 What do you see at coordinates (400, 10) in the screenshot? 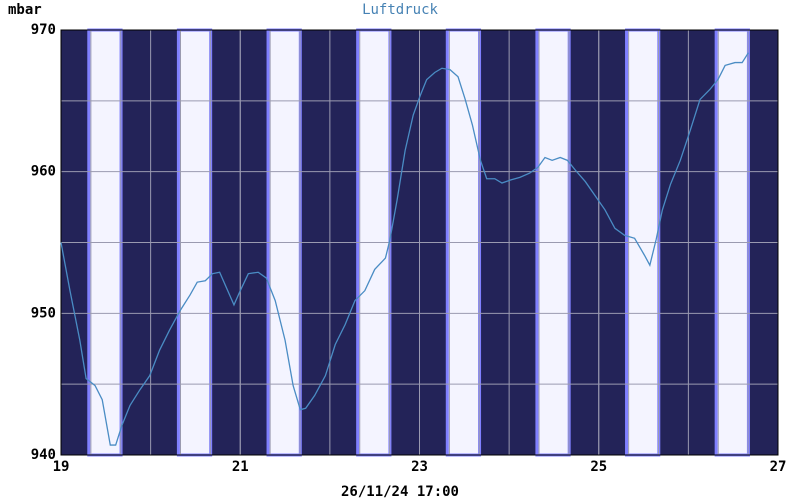
I see `chart-title: Luftdruck` at bounding box center [400, 10].